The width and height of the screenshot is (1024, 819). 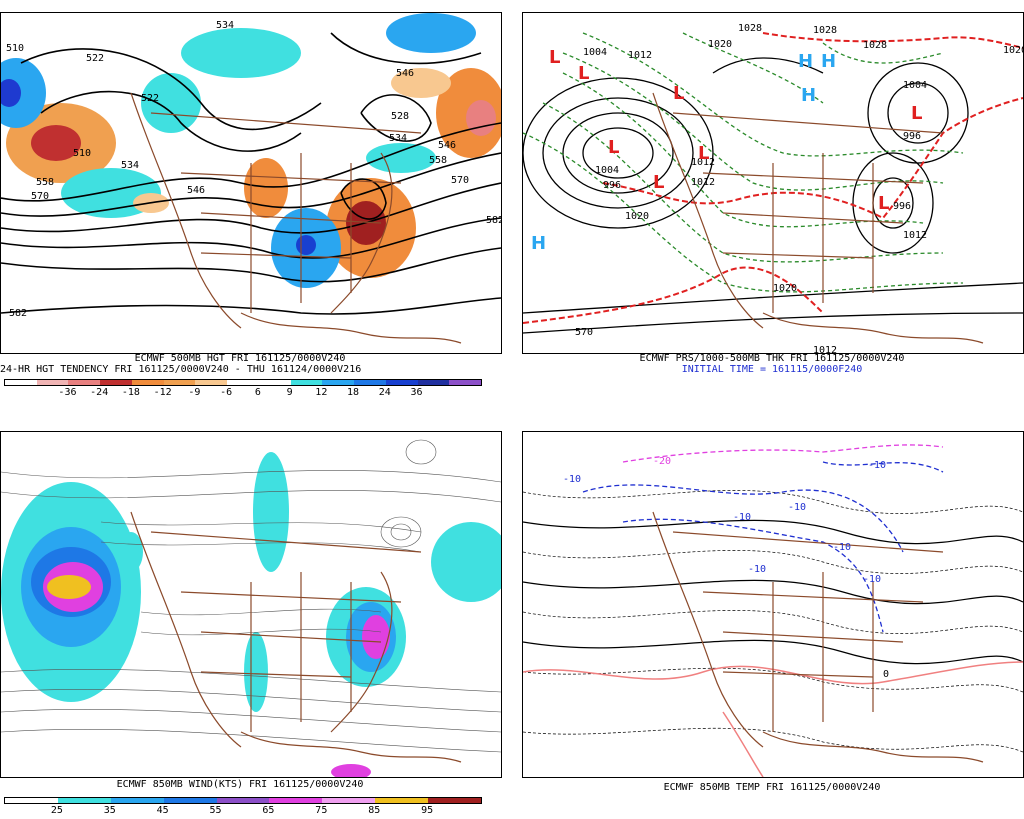 What do you see at coordinates (289, 392) in the screenshot?
I see `colorbar-label: 9` at bounding box center [289, 392].